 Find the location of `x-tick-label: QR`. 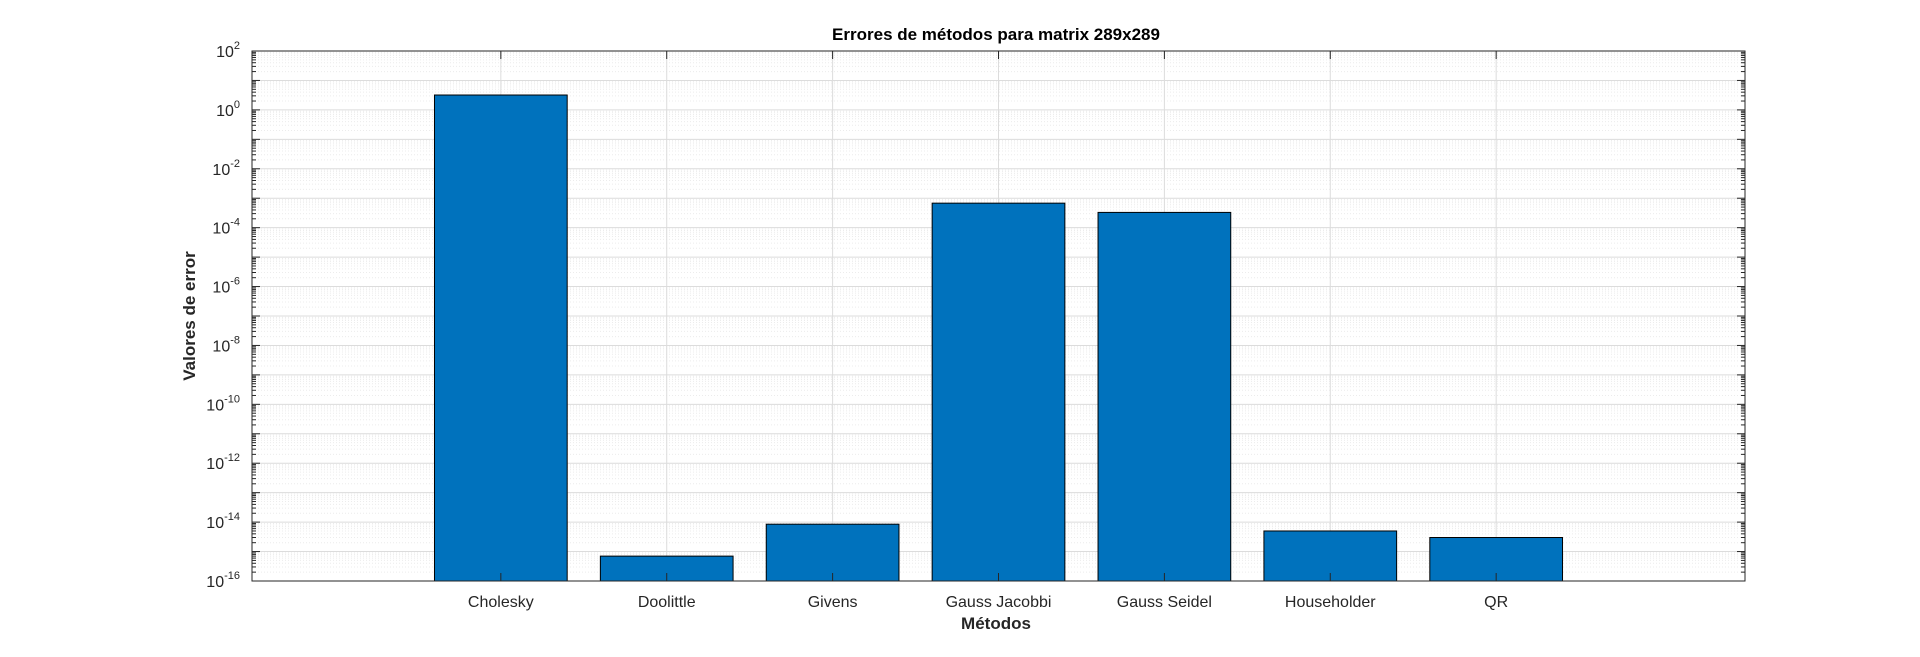

x-tick-label: QR is located at coordinates (1496, 602).